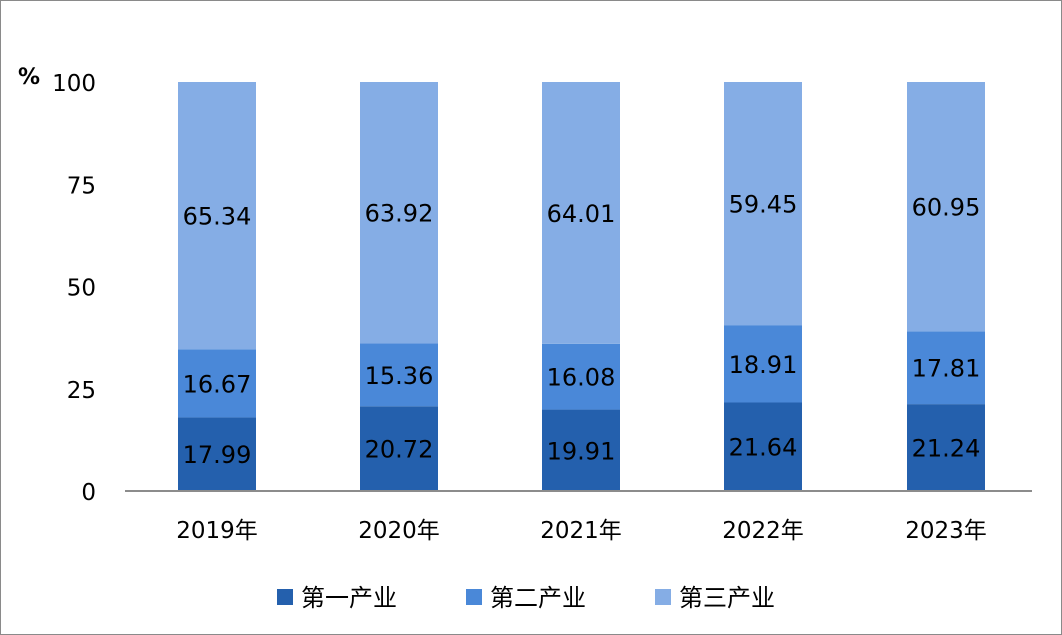 The width and height of the screenshot is (1062, 635). I want to click on data-label: 21.24, so click(946, 449).